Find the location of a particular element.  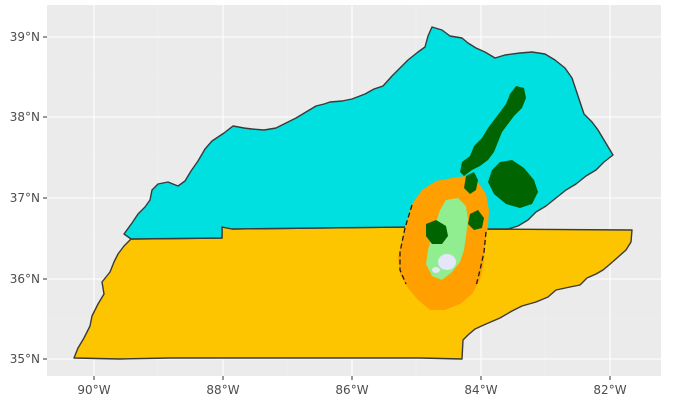

inner-habitat-polygon is located at coordinates (447, 239).